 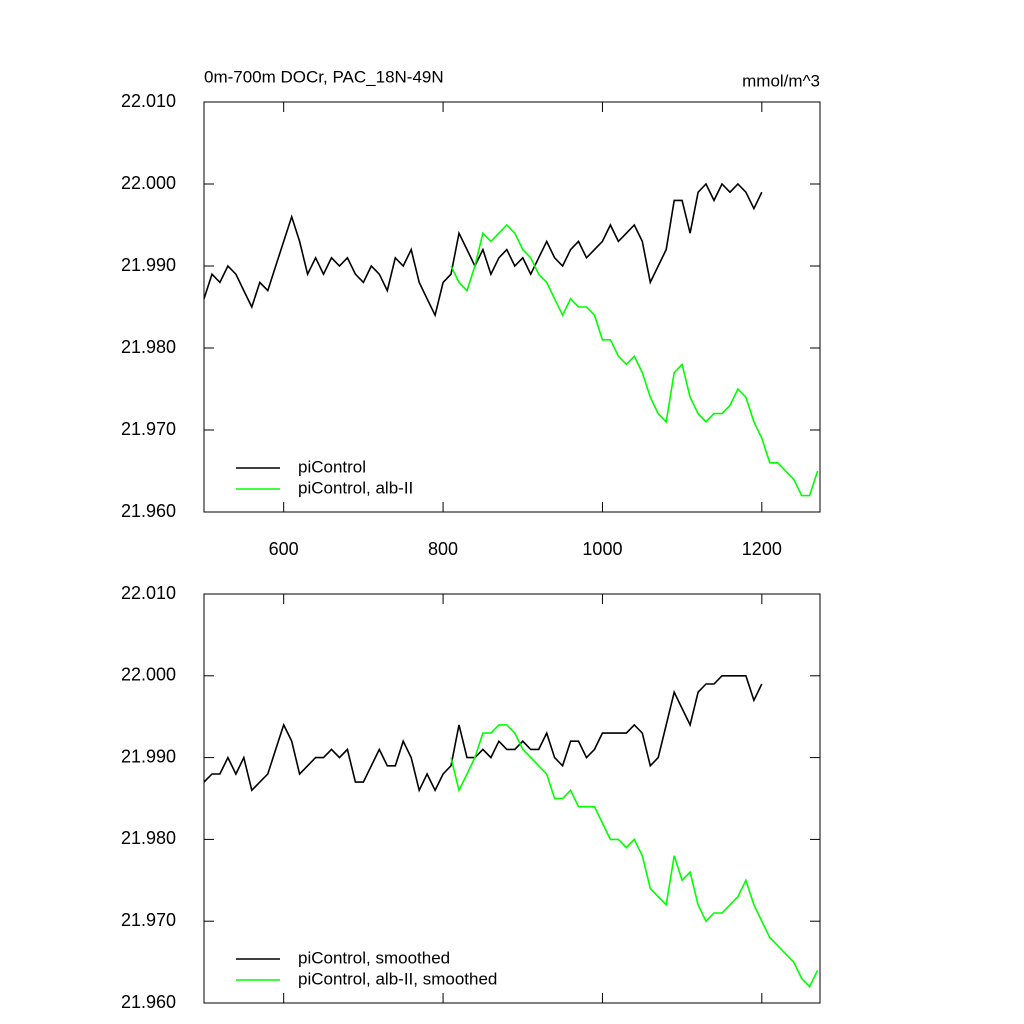 I want to click on legend-label: piControl, so click(x=332, y=466).